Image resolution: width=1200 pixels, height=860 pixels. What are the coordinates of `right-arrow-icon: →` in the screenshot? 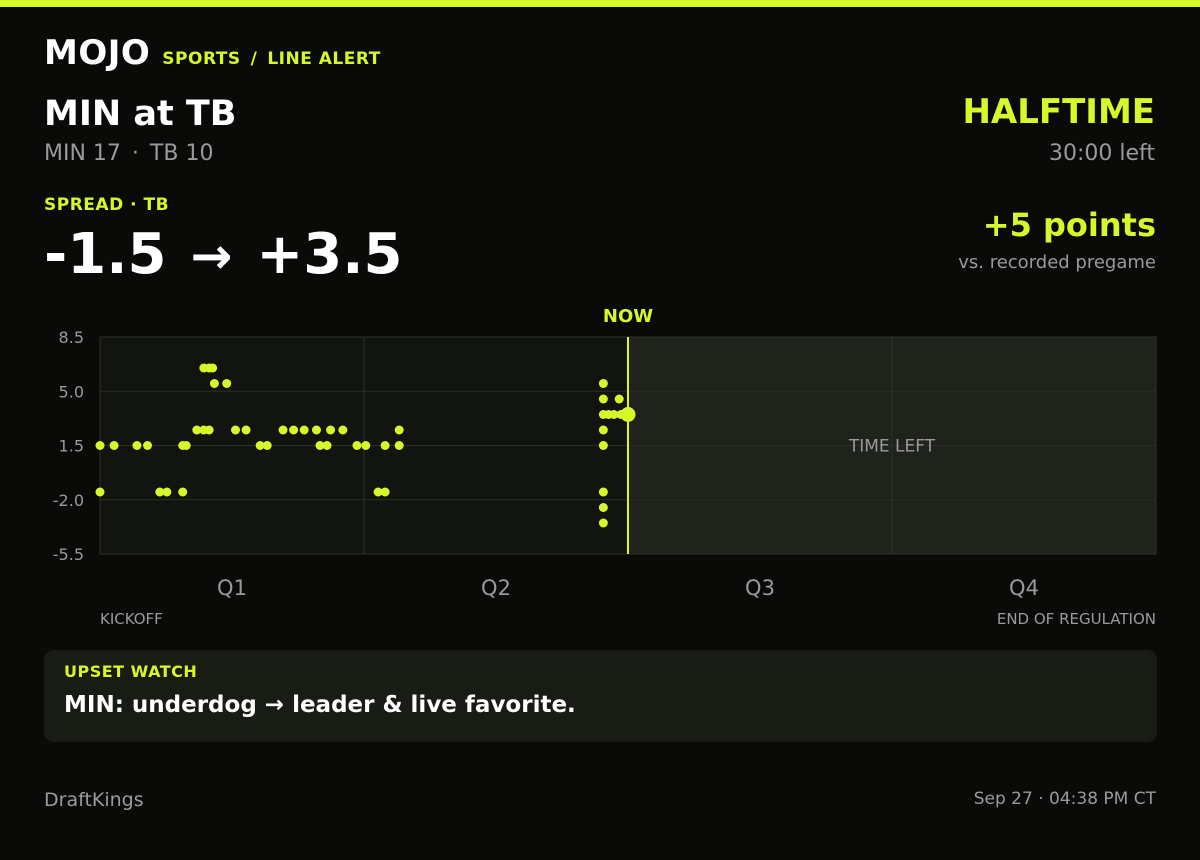 It's located at (211, 256).